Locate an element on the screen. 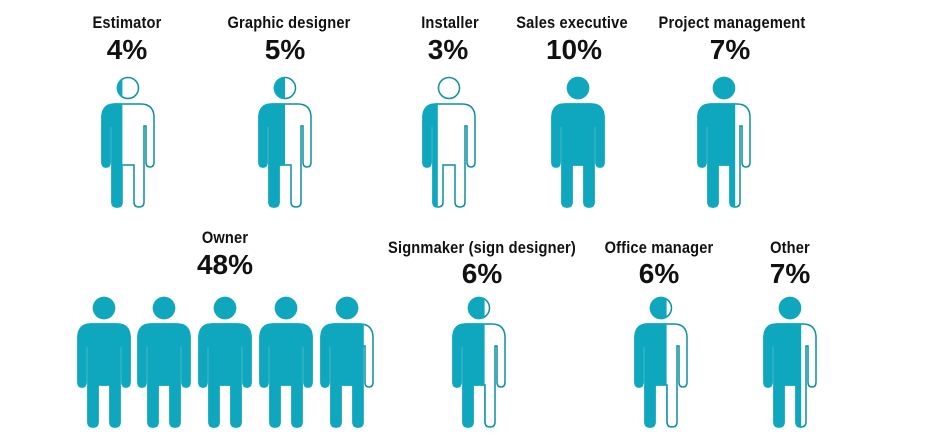 Image resolution: width=925 pixels, height=436 pixels. category-label: Sales executive is located at coordinates (572, 22).